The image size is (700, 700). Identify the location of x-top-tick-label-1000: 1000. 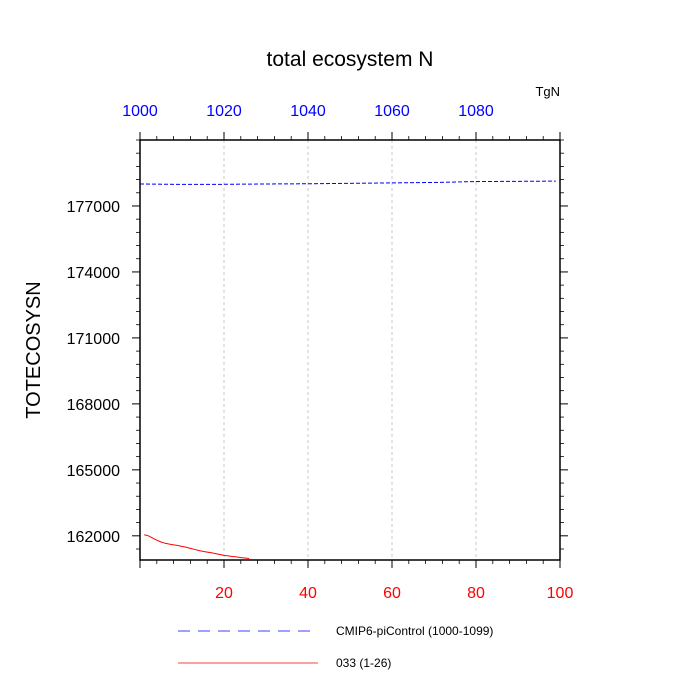
(140, 111).